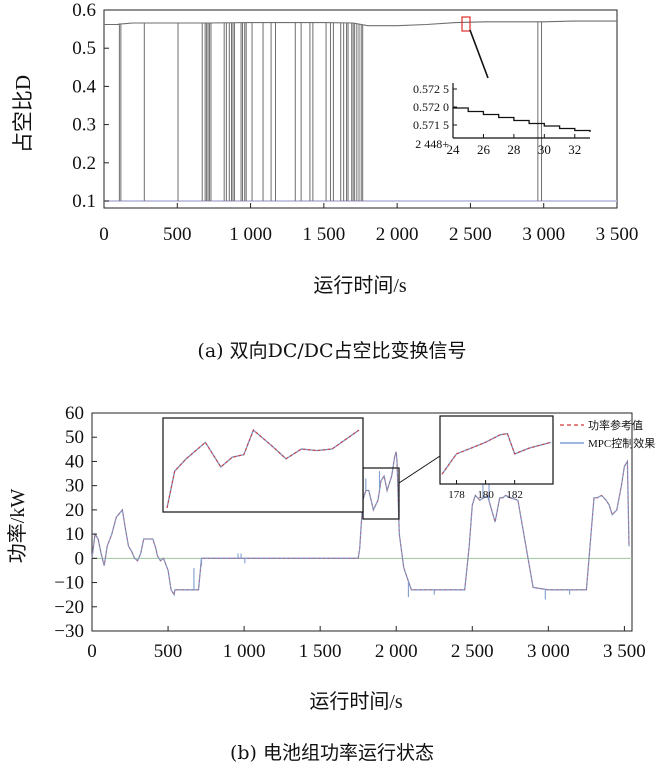 This screenshot has height=770, width=664. I want to click on inset-right-x-tick-label: 178, so click(456, 495).